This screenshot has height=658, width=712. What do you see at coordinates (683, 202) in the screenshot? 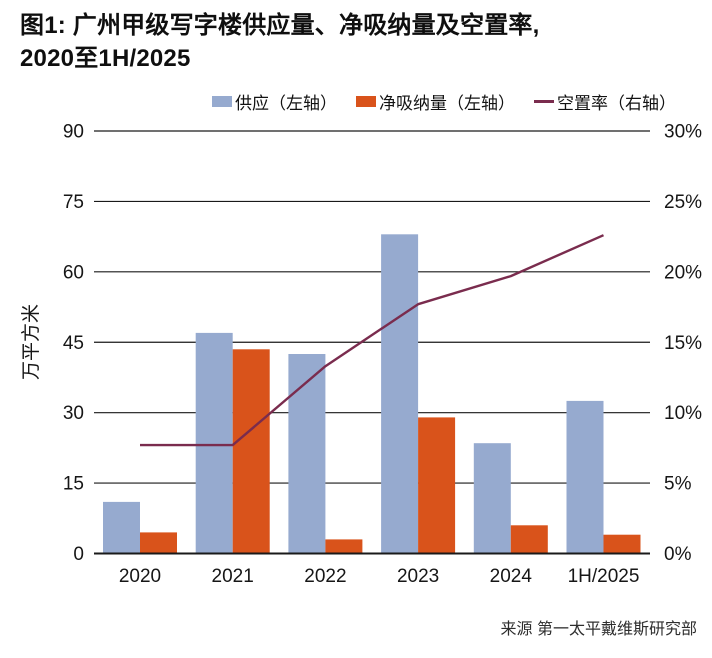
I see `right-axis-tick-25%: 25%` at bounding box center [683, 202].